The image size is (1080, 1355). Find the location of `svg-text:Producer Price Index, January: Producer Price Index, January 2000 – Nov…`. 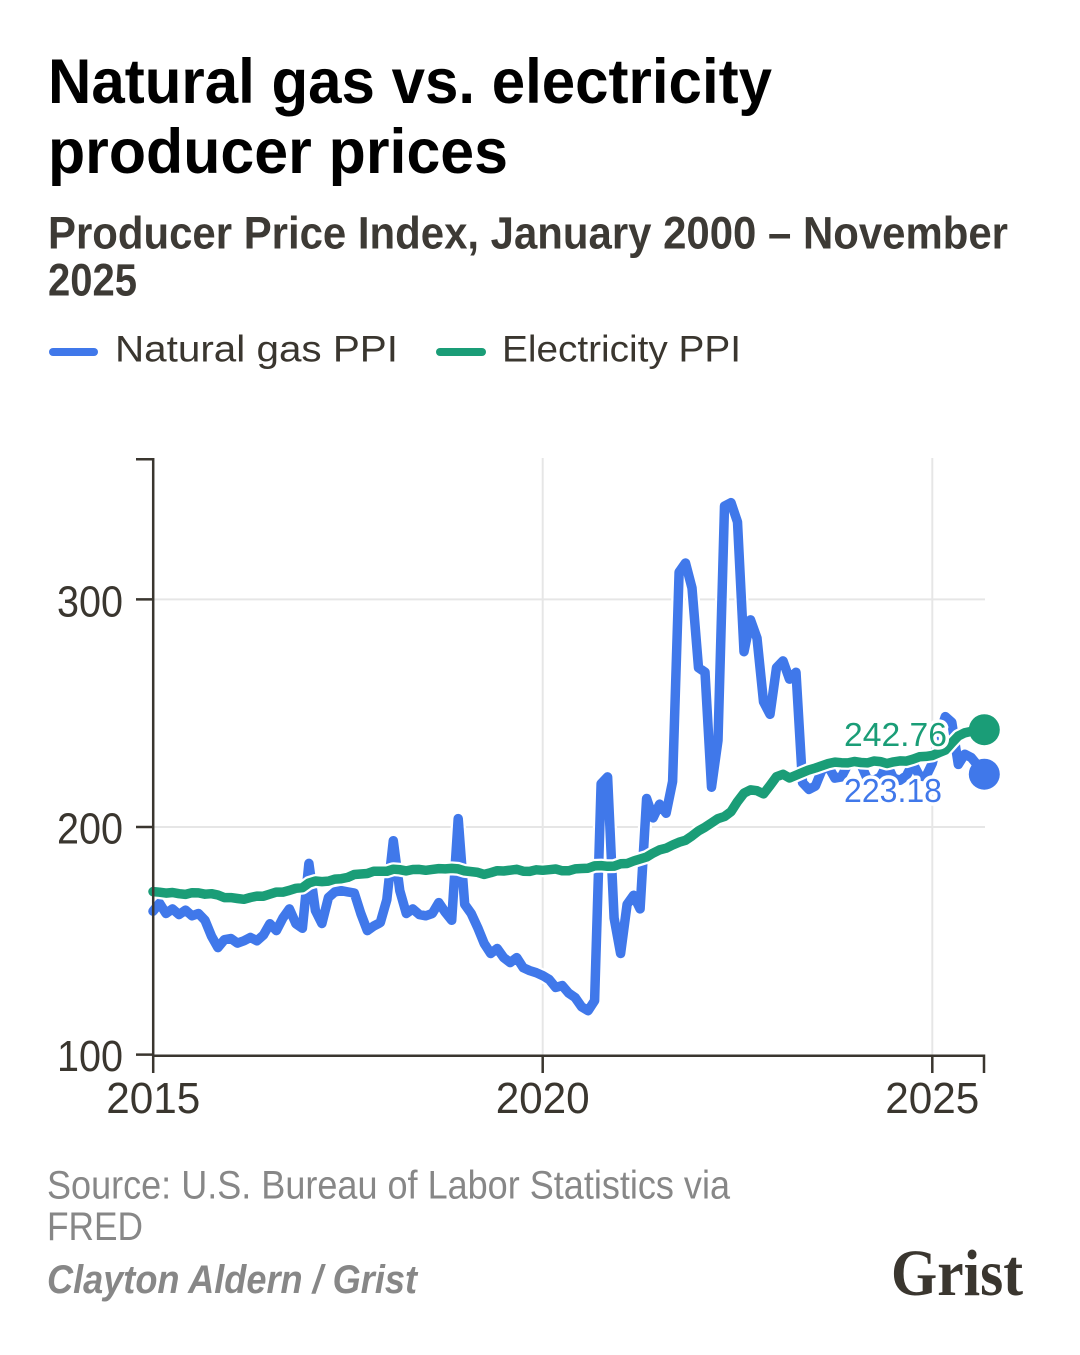

svg-text:Producer Price Index, January: Producer Price Index, January 2000 – Nov… is located at coordinates (528, 233).